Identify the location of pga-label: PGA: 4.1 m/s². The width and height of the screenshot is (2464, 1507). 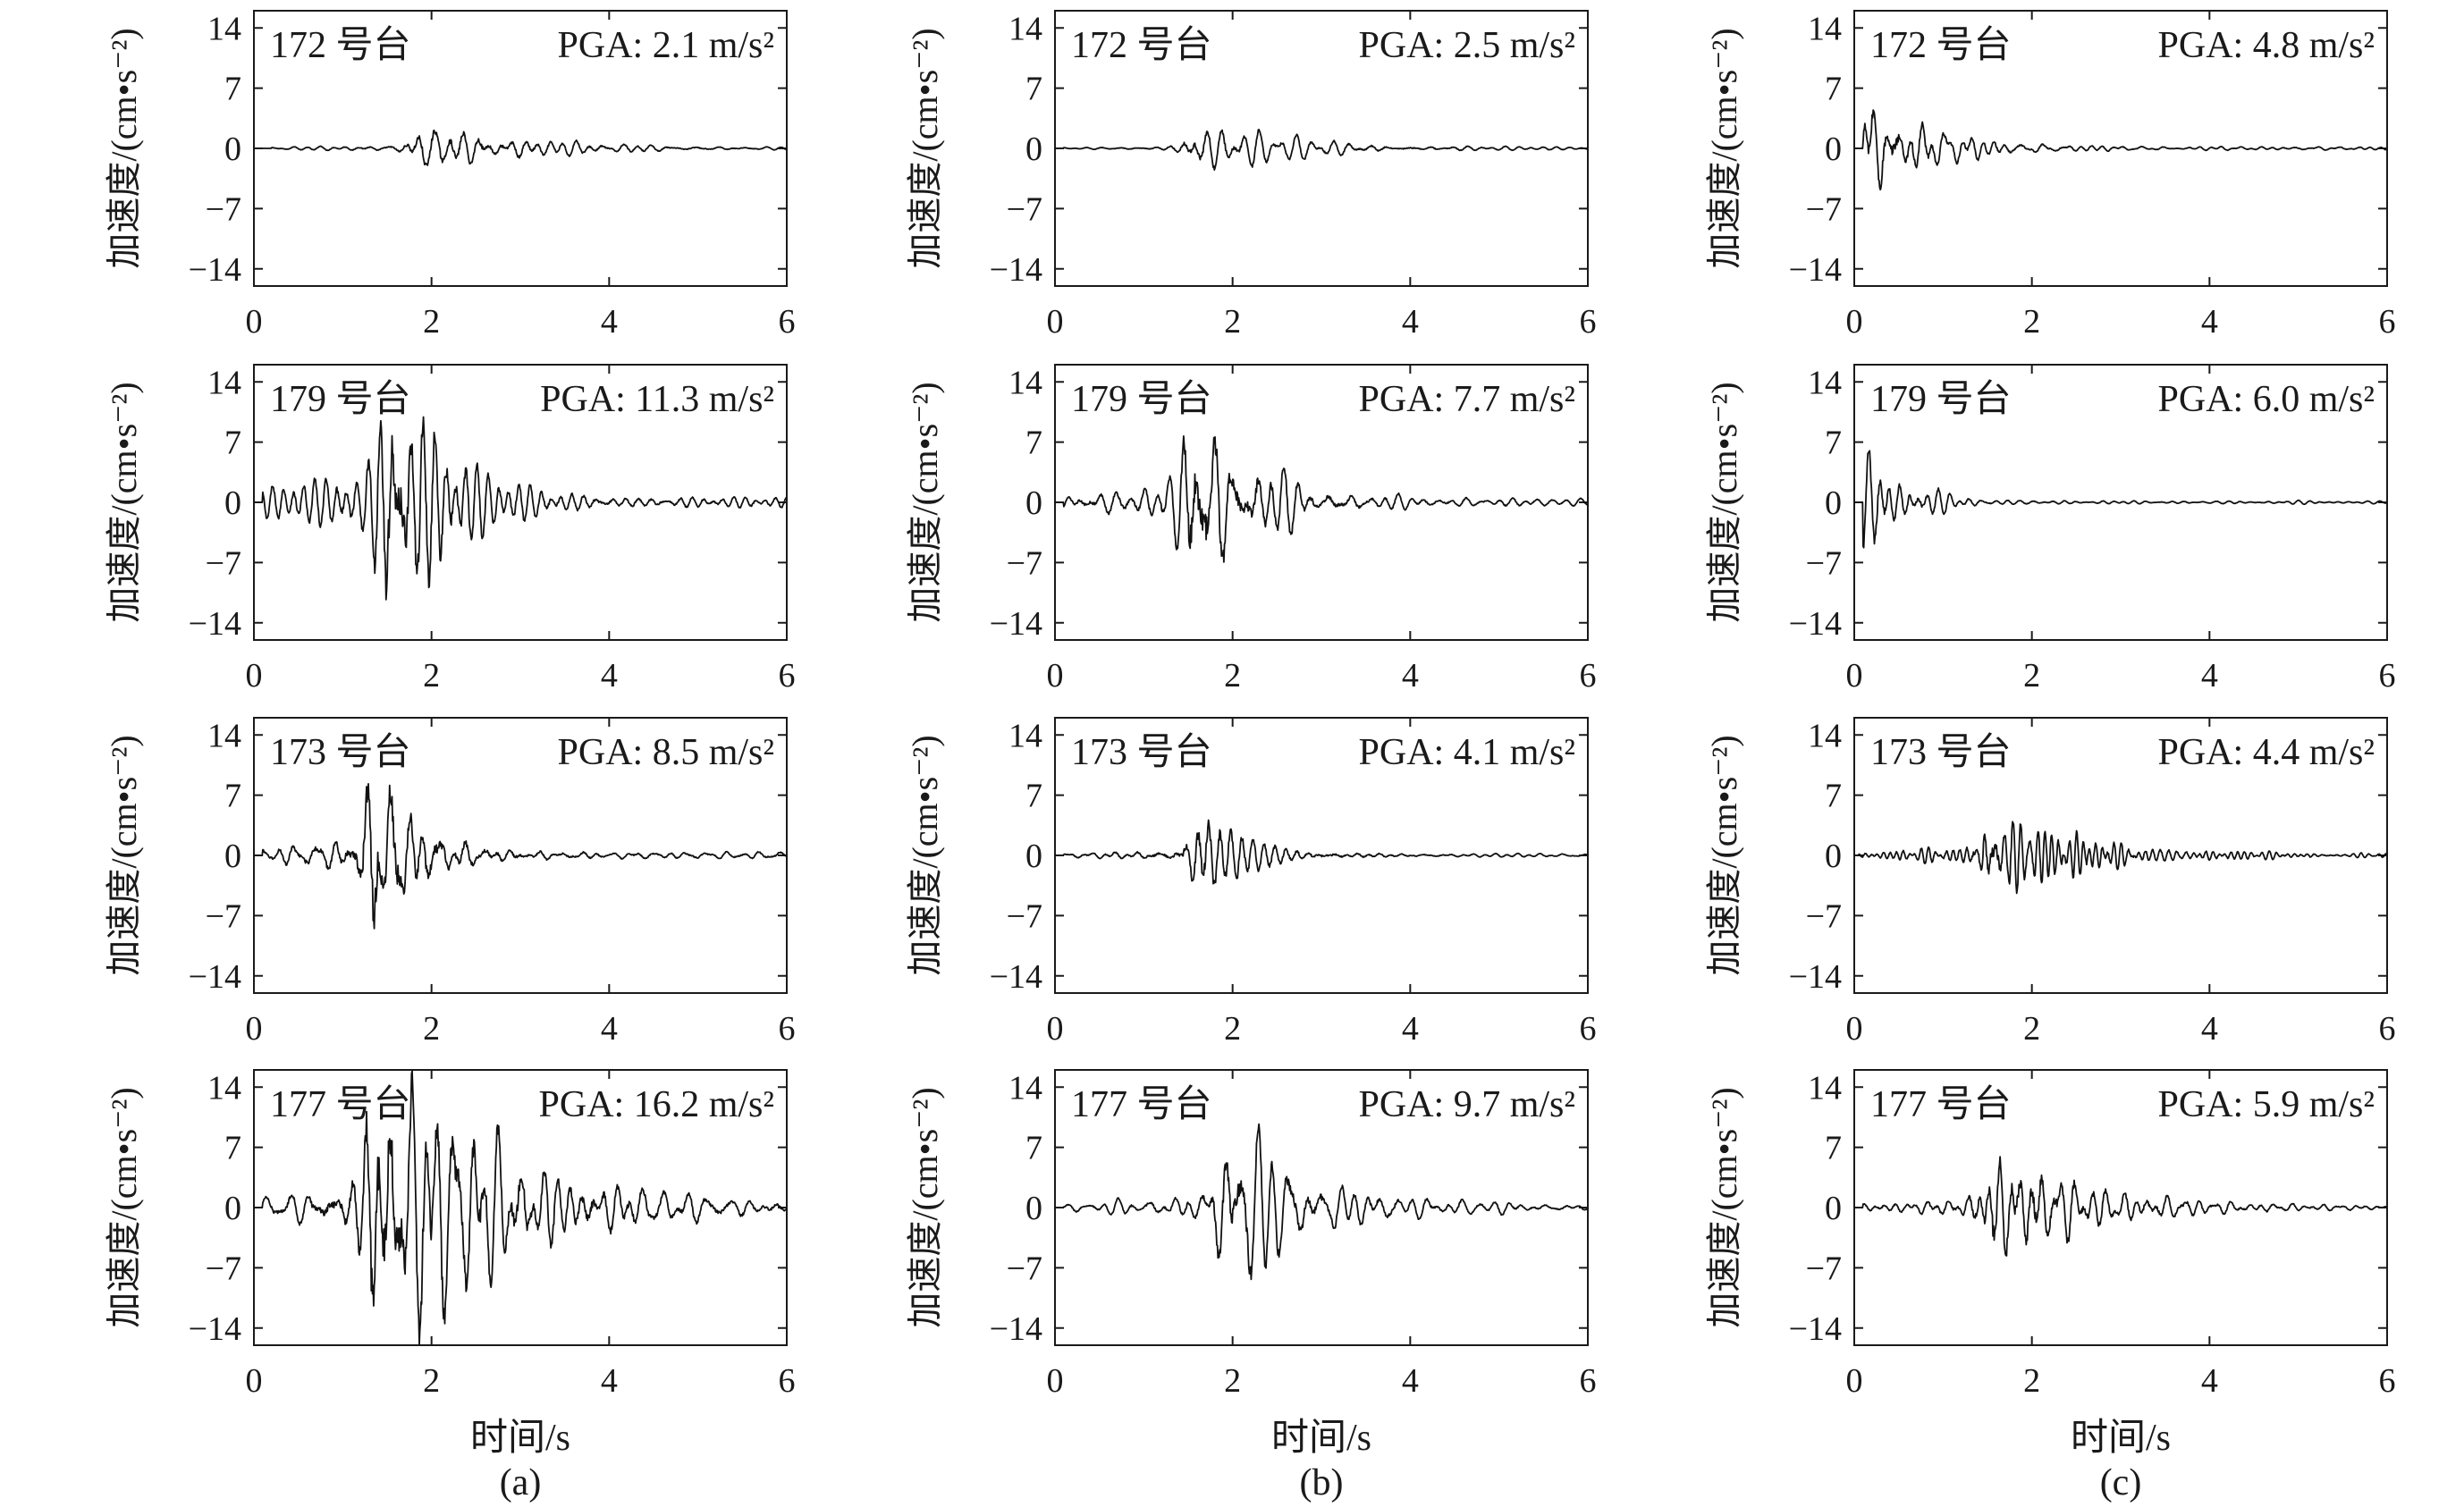
(1467, 752).